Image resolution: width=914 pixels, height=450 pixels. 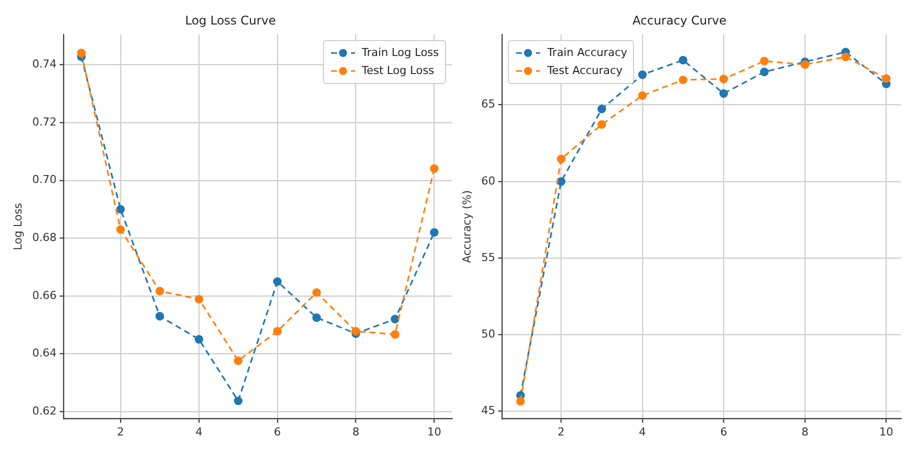 I want to click on y-tick-label: 0.62, so click(x=44, y=411).